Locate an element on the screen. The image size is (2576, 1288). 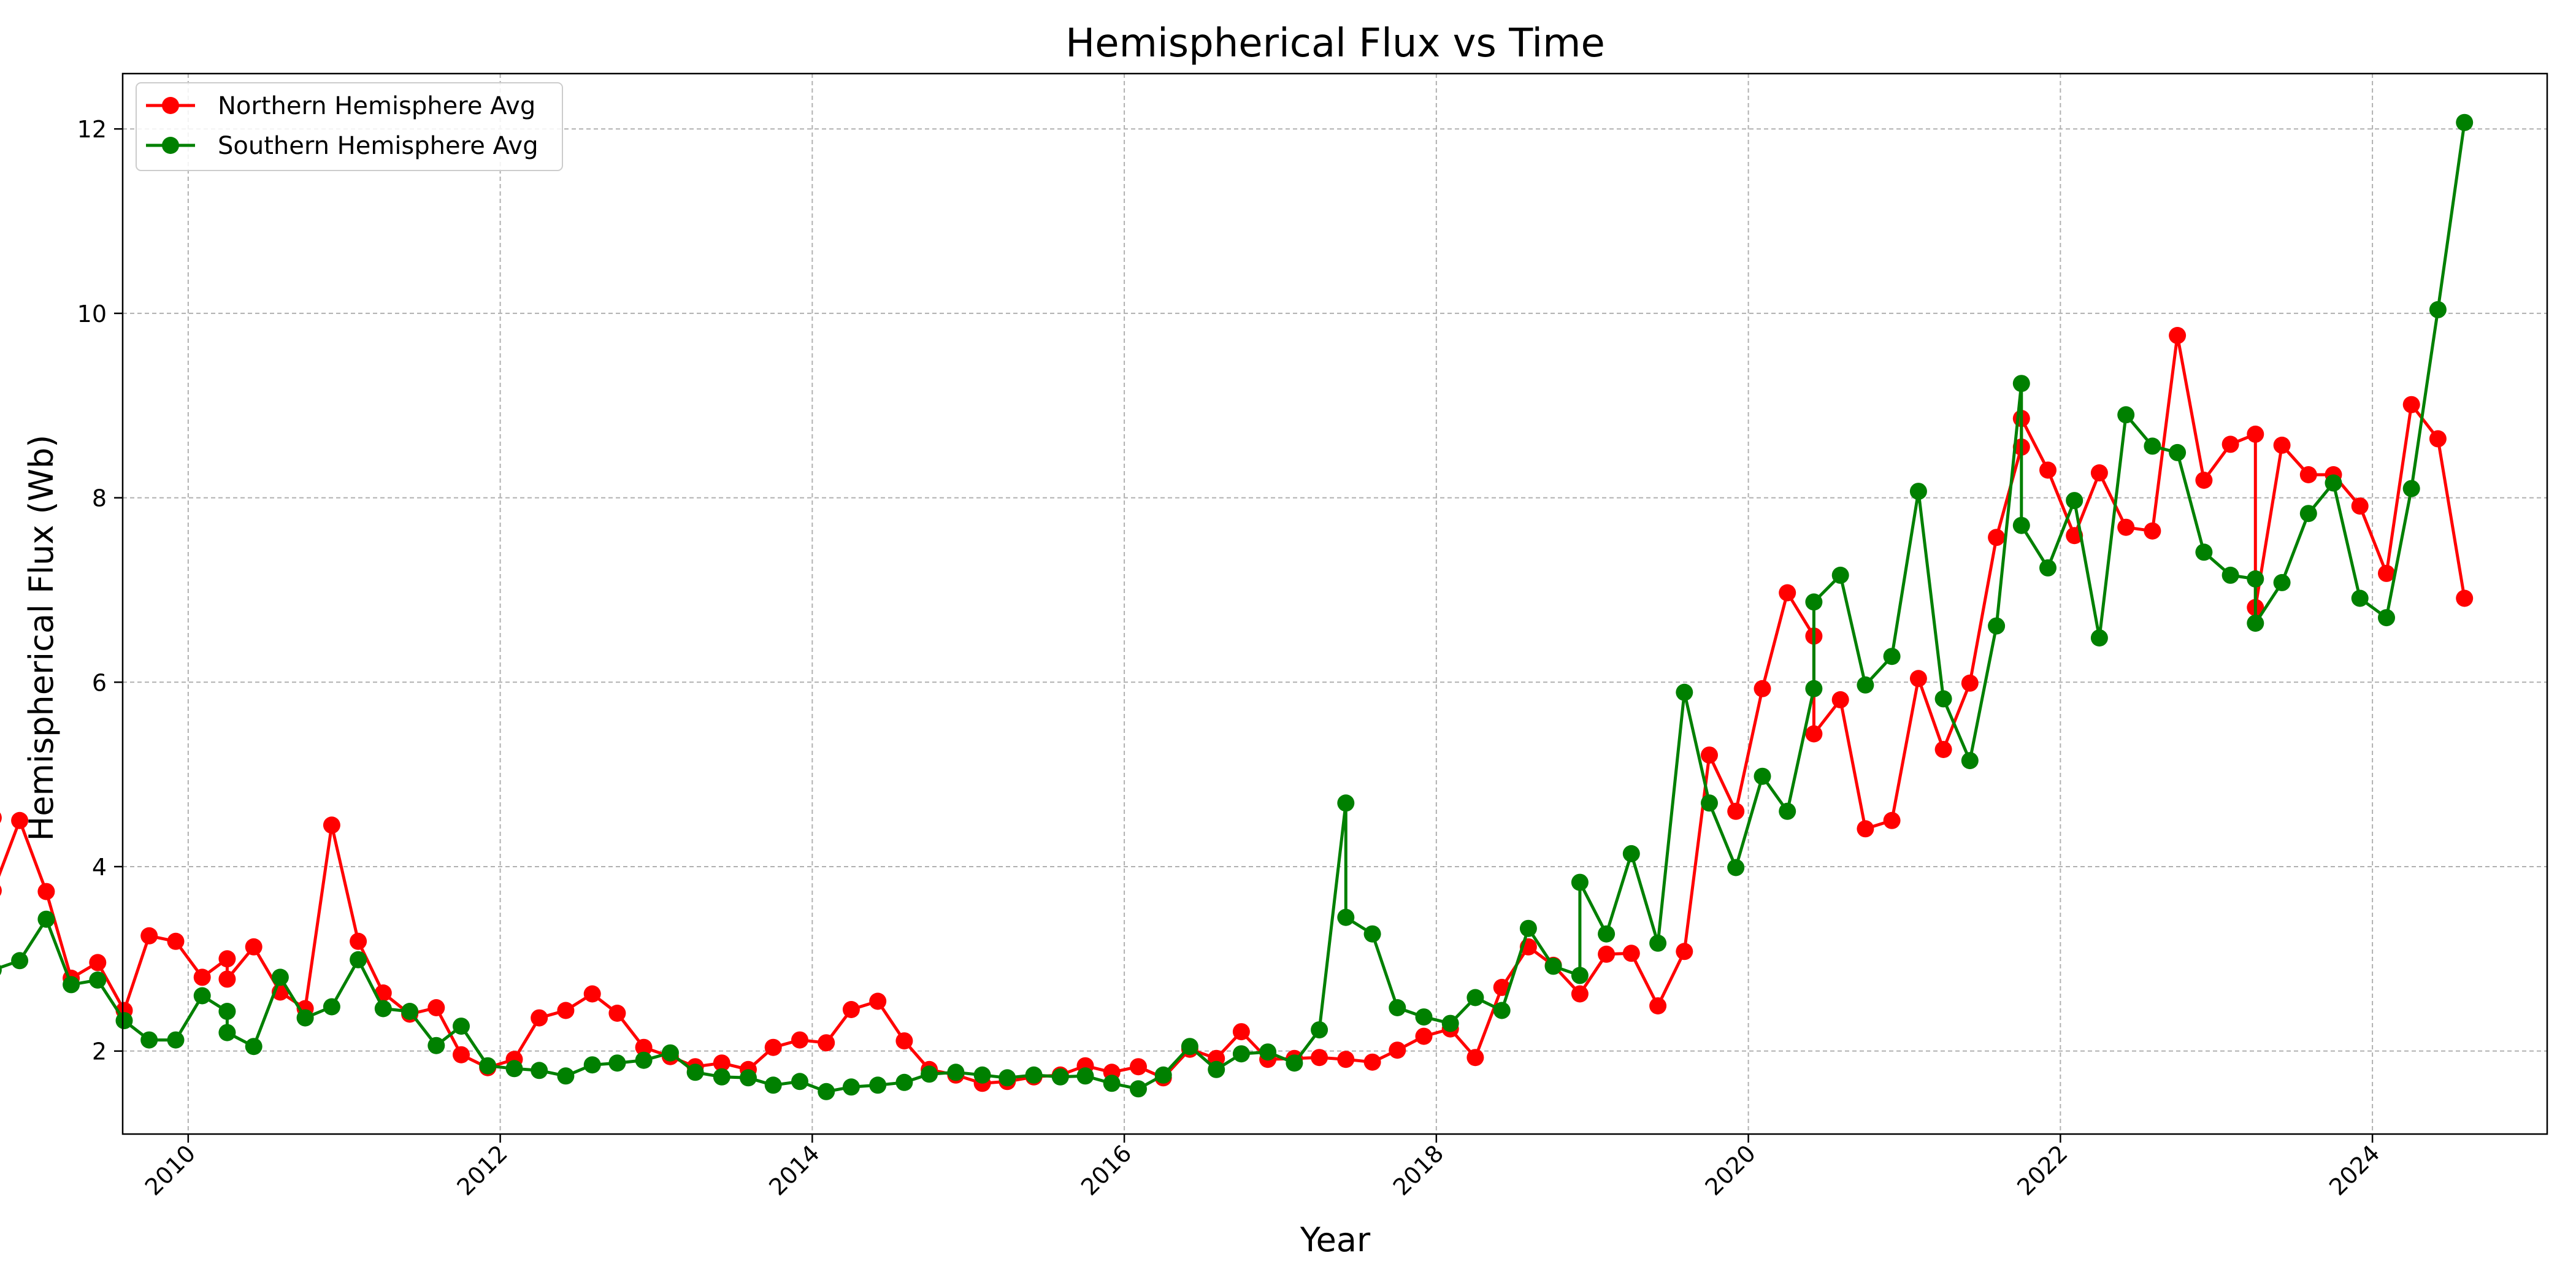
legend-swatch-northern-marker is located at coordinates (170, 105).